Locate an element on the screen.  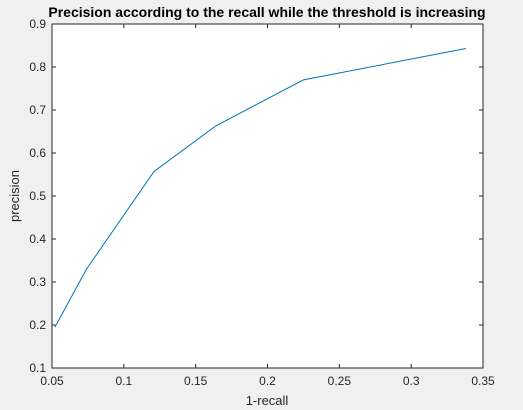
y-tick-label: 0.4 is located at coordinates (37, 239).